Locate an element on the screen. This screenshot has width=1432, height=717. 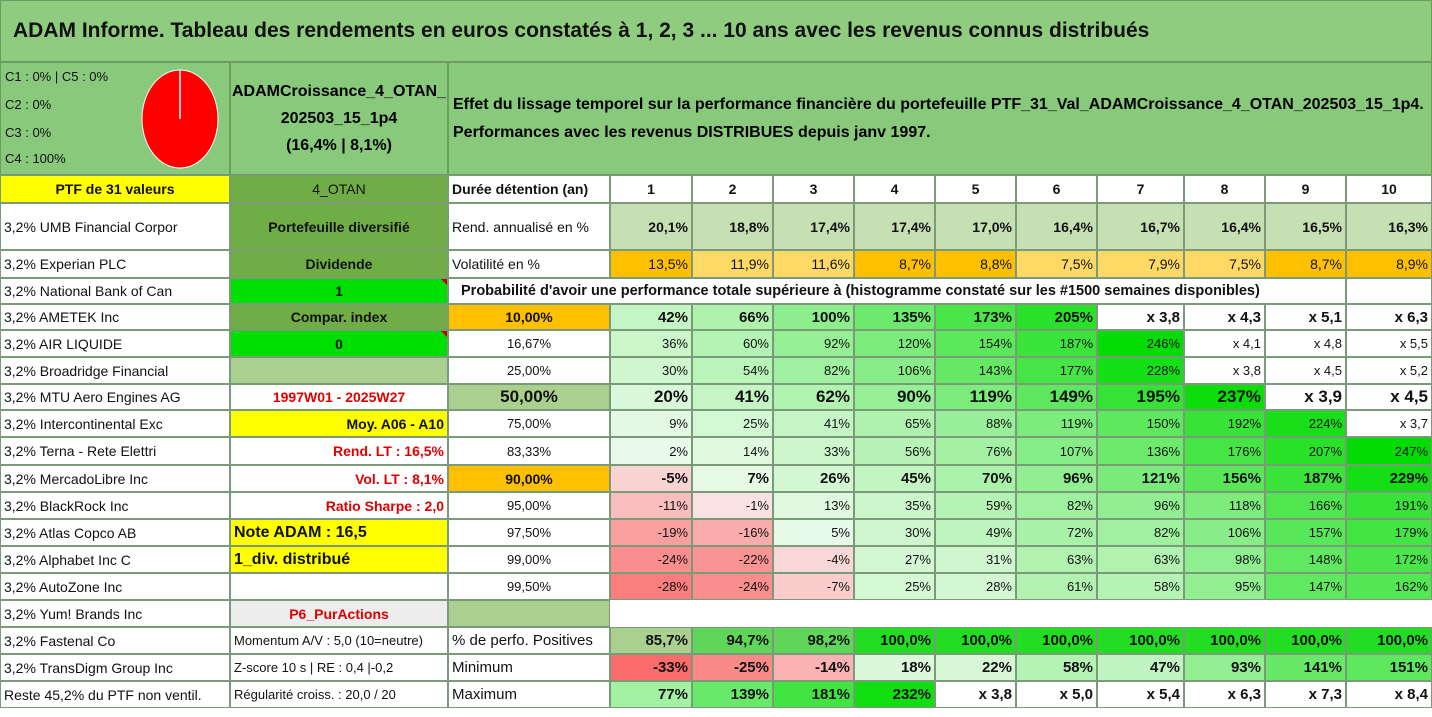
year-header: 7 is located at coordinates (1140, 189).